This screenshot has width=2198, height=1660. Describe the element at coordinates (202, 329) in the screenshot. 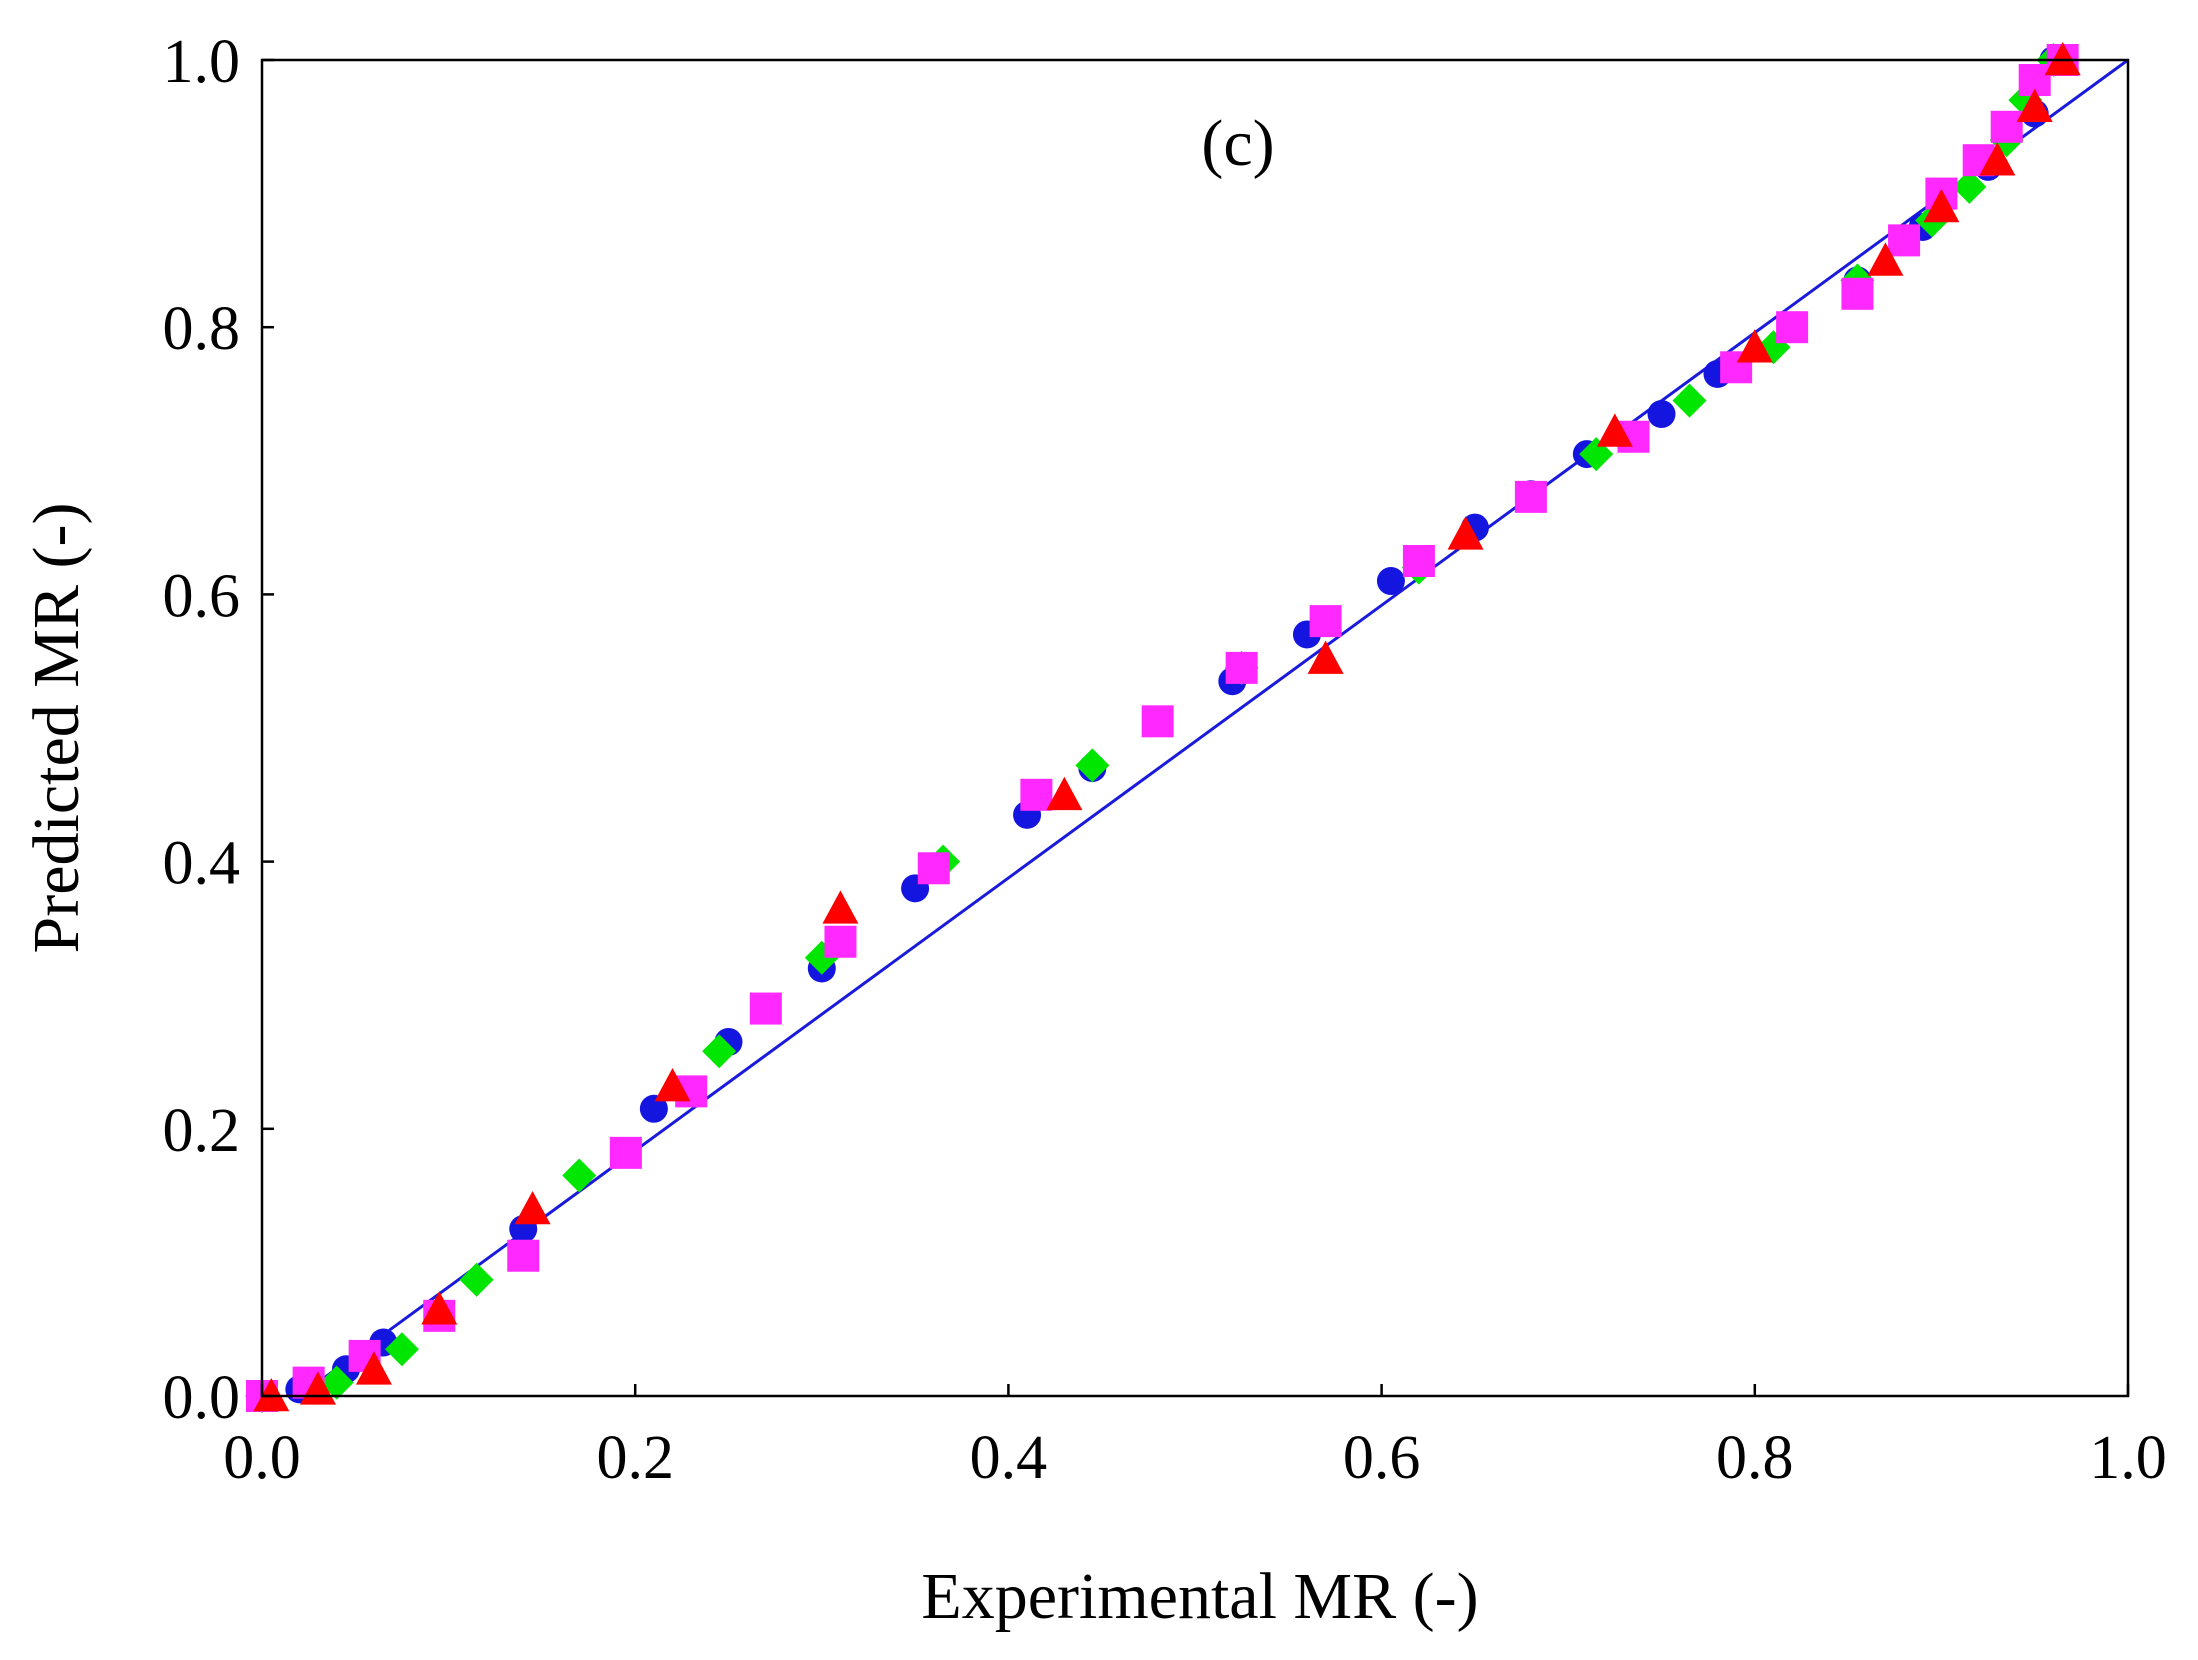

I see `y-tick-label: 0.8` at that location.